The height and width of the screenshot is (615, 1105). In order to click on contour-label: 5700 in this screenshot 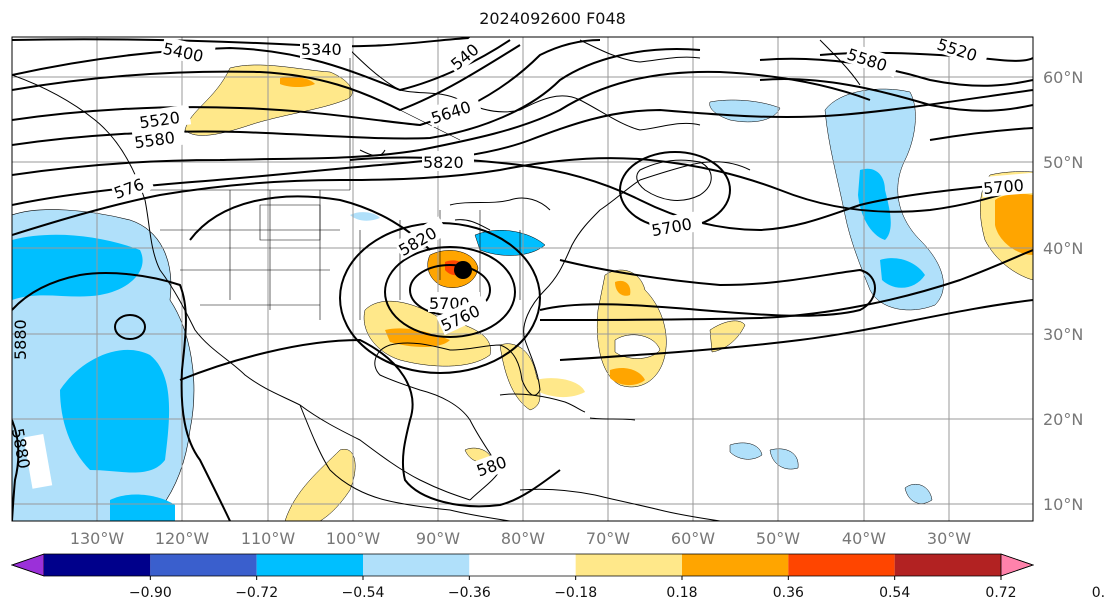, I will do `click(1003, 187)`.